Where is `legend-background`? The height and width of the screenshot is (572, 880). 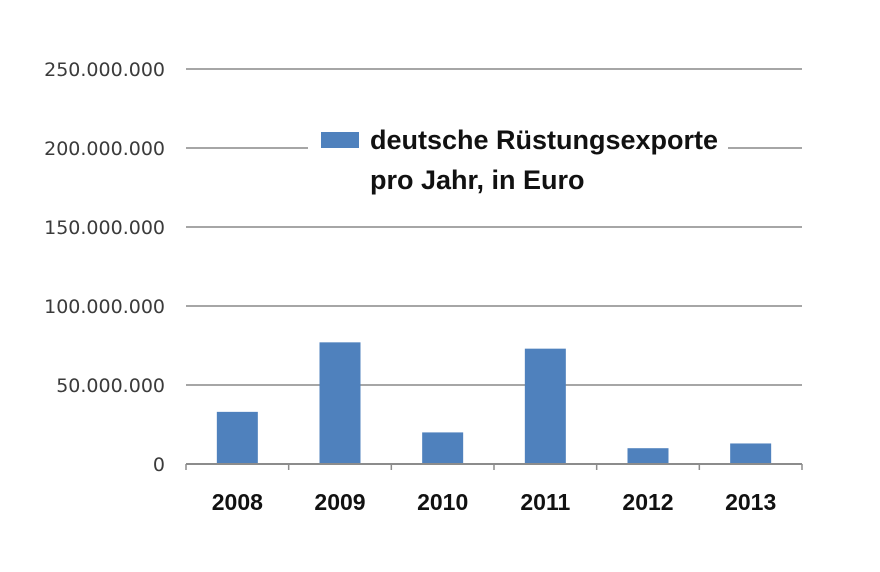 legend-background is located at coordinates (518, 160).